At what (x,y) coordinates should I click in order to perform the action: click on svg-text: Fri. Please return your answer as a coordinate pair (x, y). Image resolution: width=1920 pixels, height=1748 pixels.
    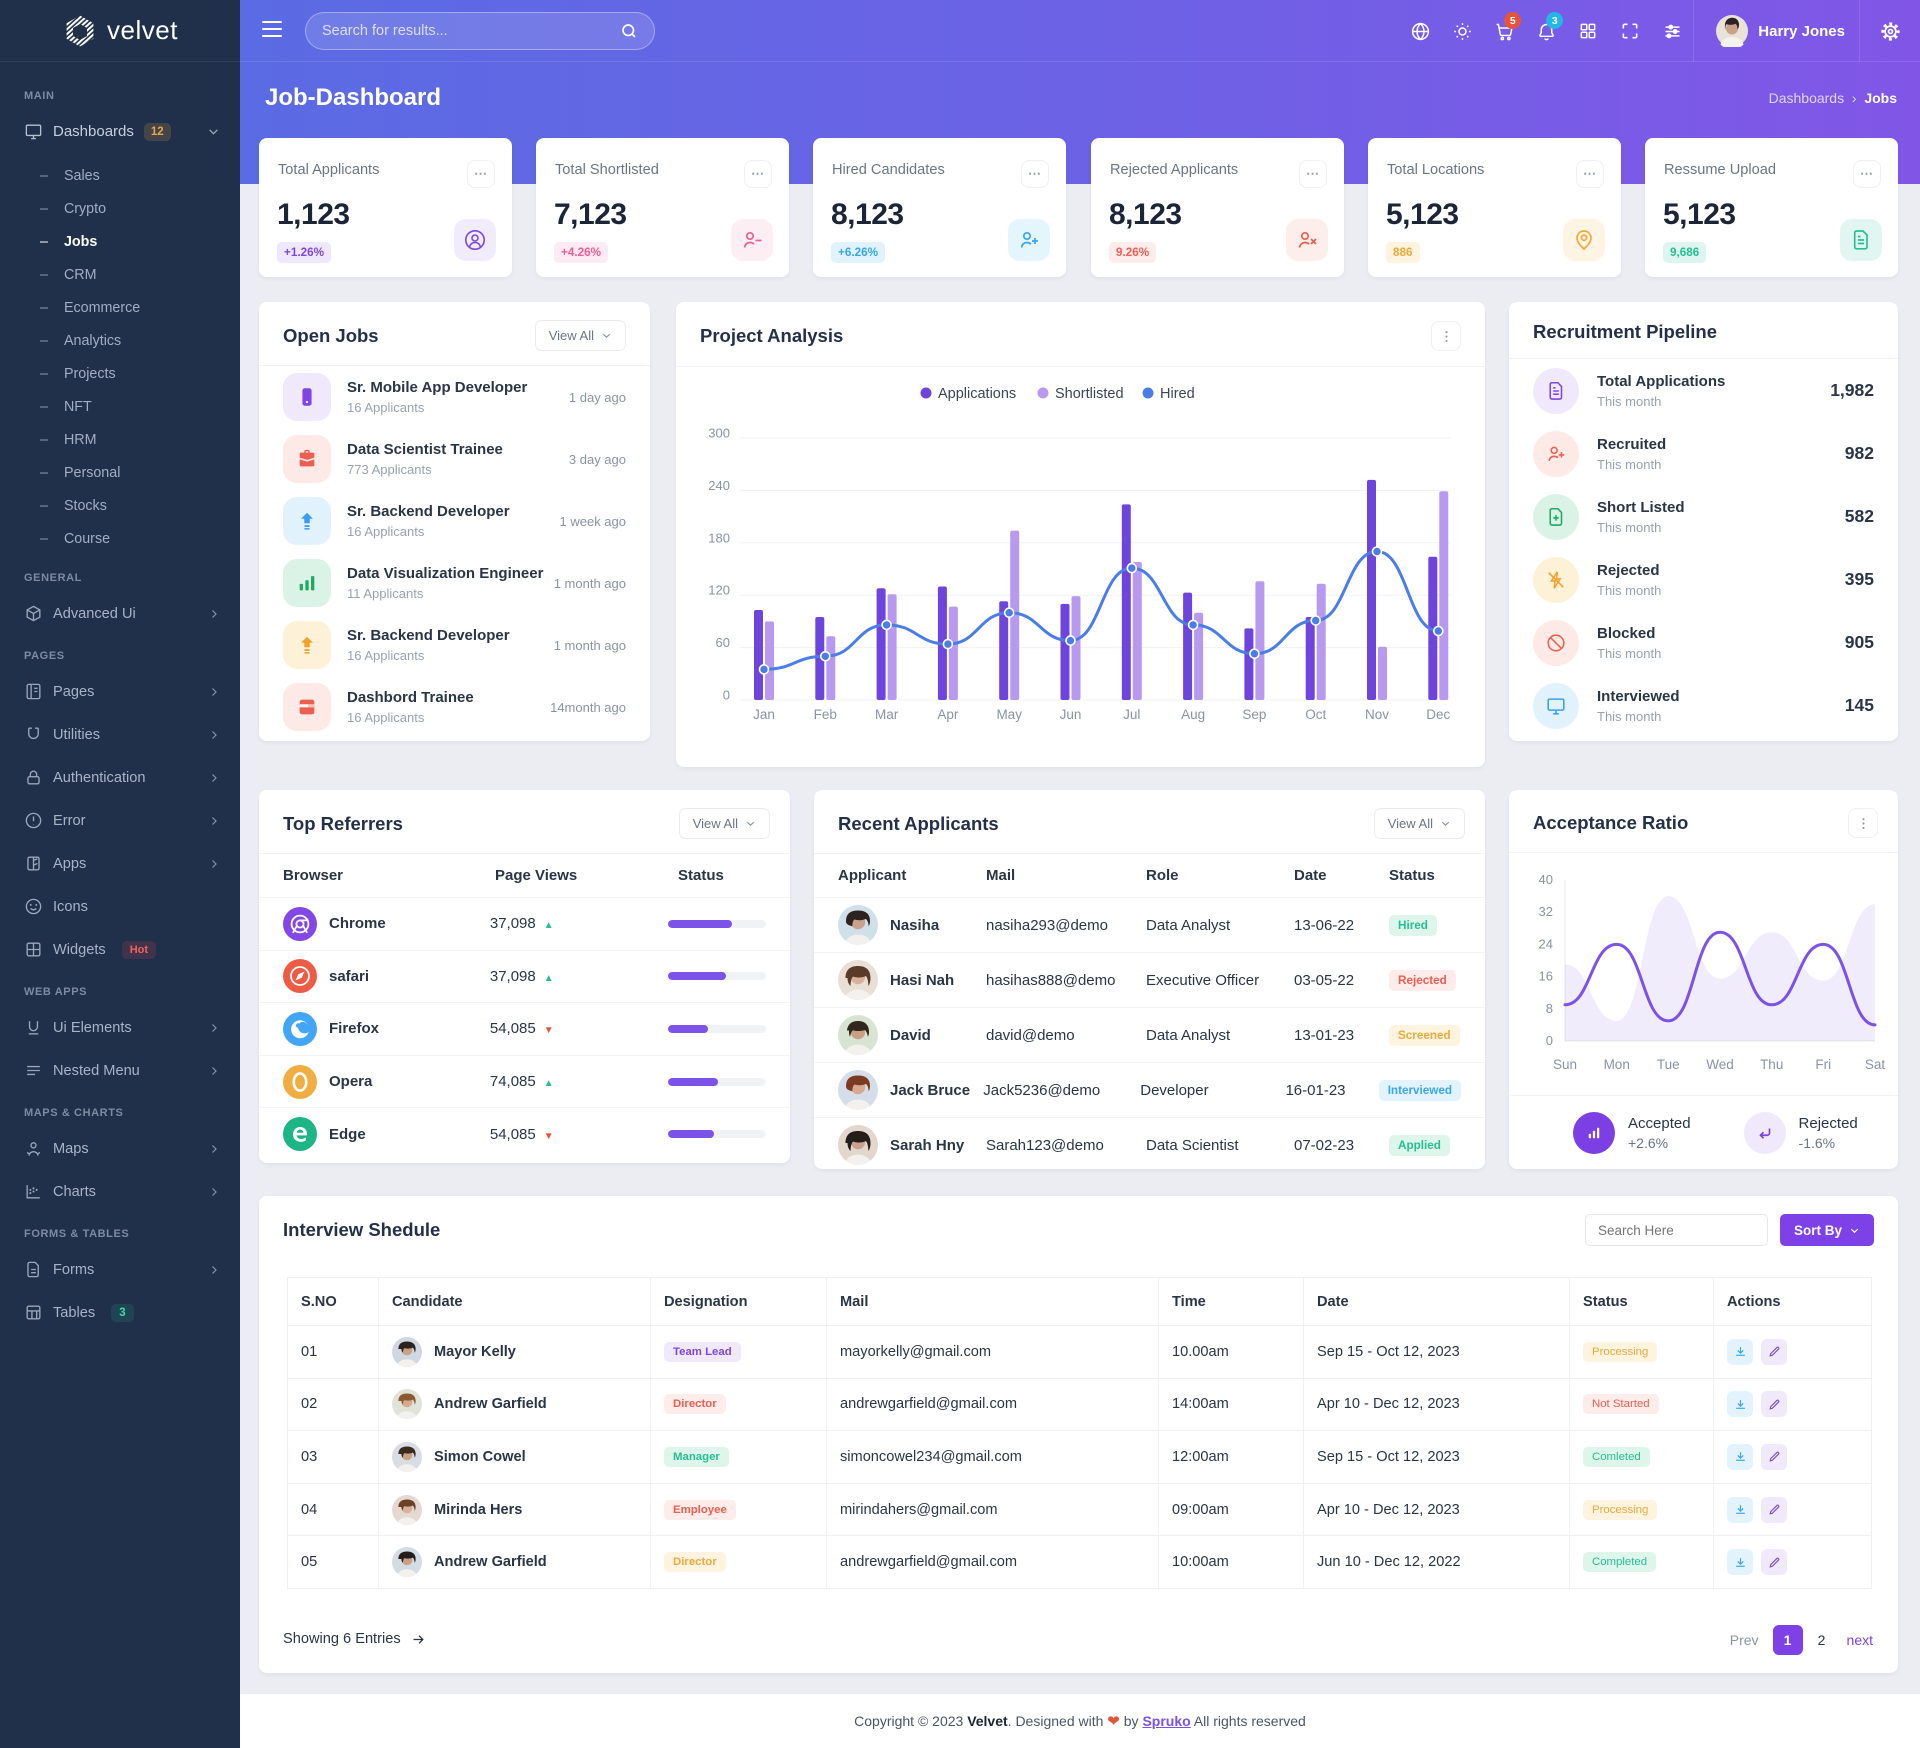
    Looking at the image, I should click on (1823, 1064).